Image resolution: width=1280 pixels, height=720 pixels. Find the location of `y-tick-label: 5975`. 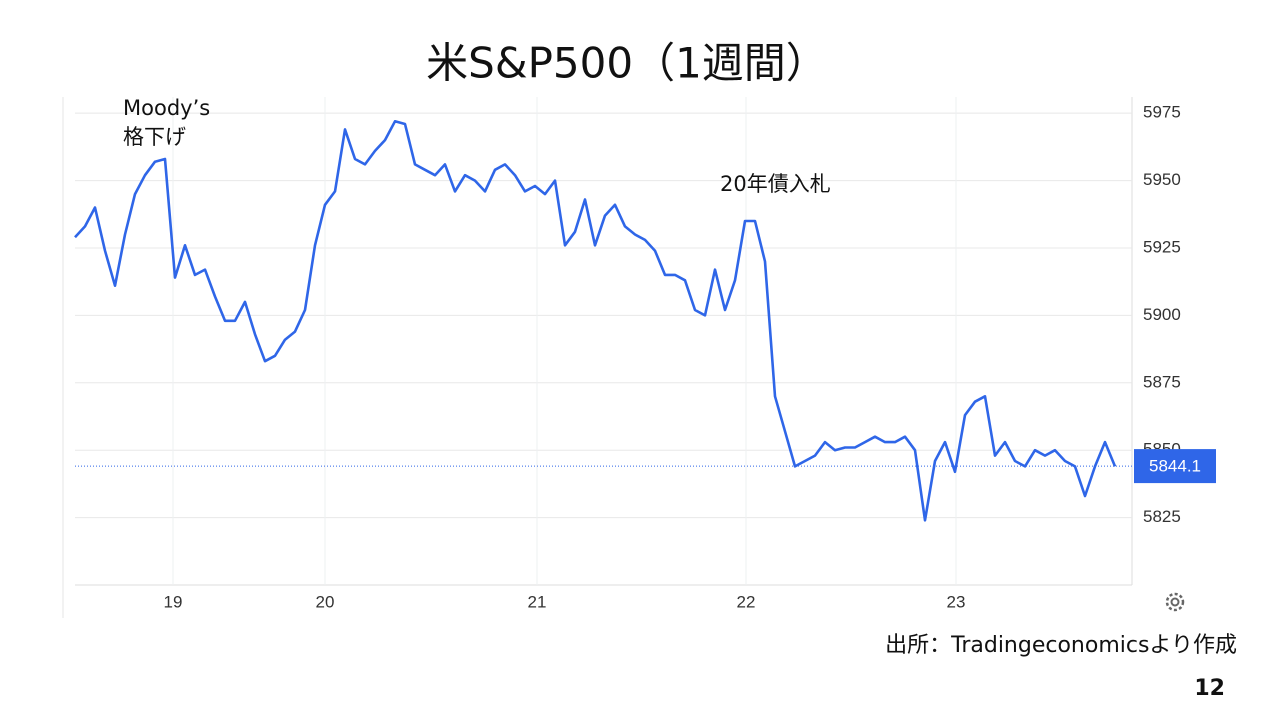

y-tick-label: 5975 is located at coordinates (1162, 112).